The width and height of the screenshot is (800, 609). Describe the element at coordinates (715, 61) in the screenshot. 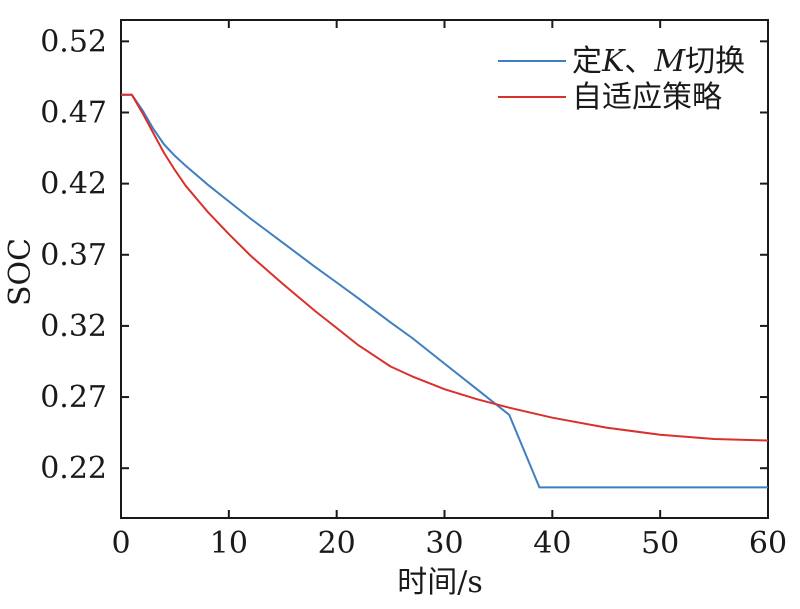

I see `legend-label-part: 切换` at that location.